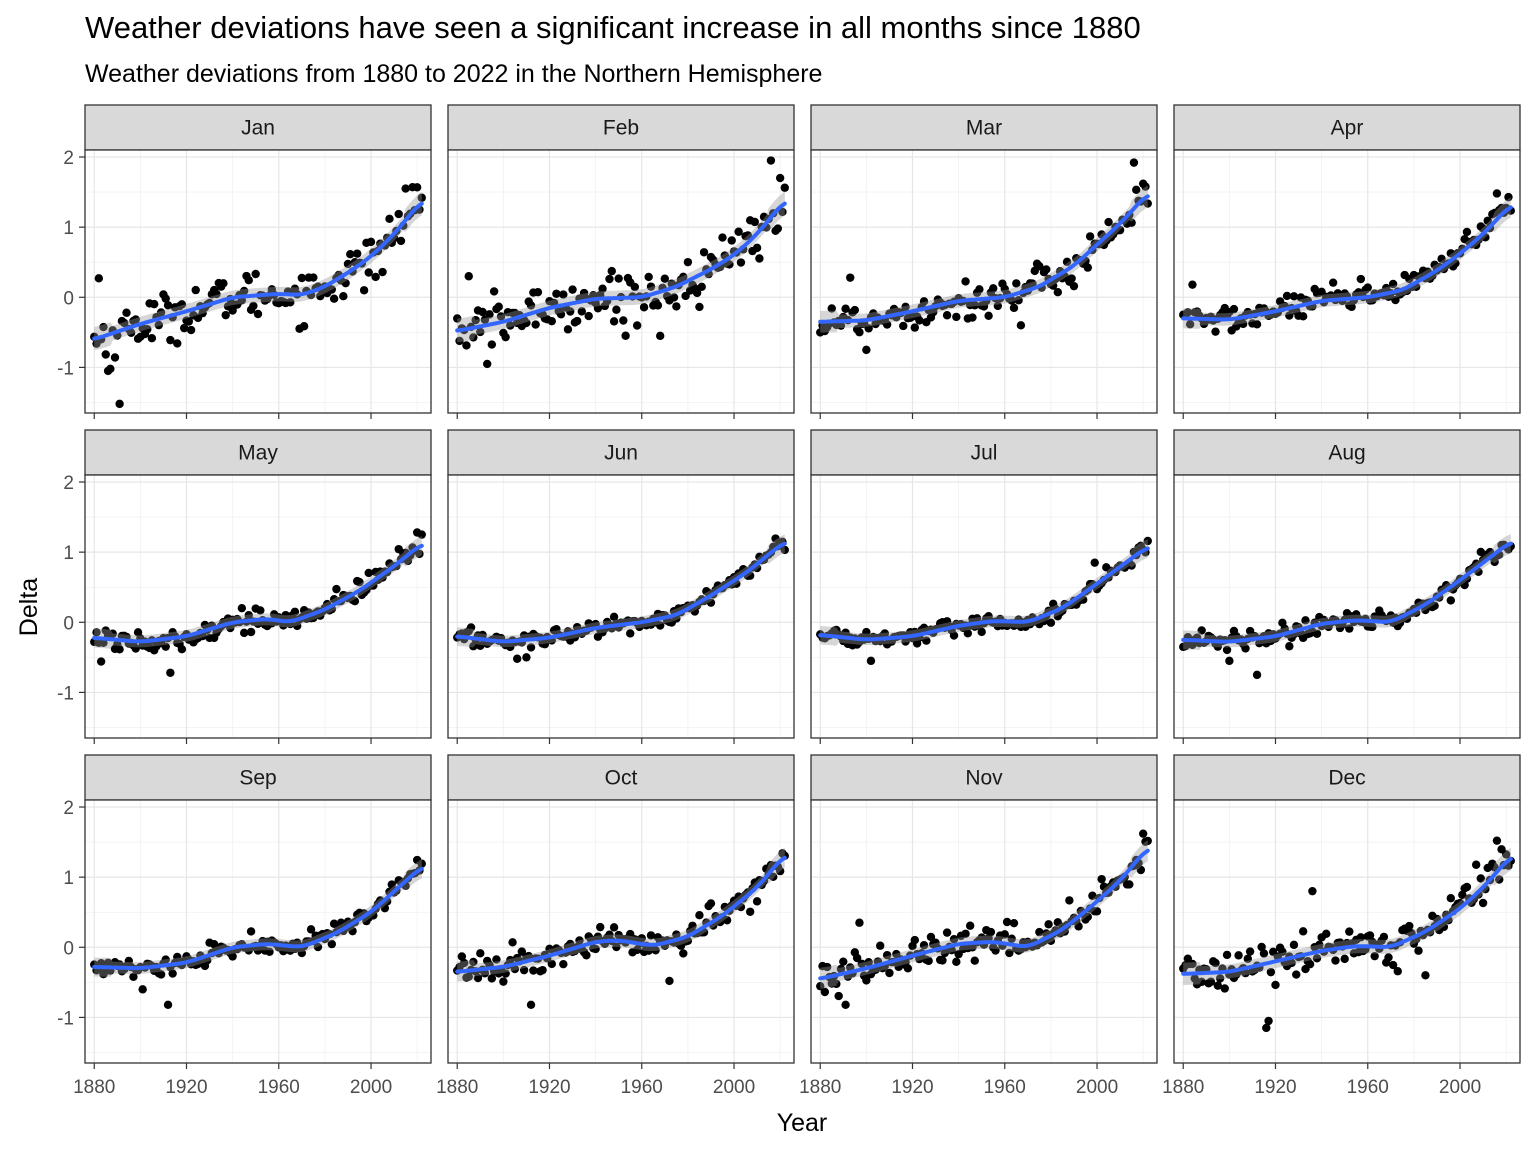 Image resolution: width=1536 pixels, height=1152 pixels. Describe the element at coordinates (258, 918) in the screenshot. I see `confidence-band` at that location.